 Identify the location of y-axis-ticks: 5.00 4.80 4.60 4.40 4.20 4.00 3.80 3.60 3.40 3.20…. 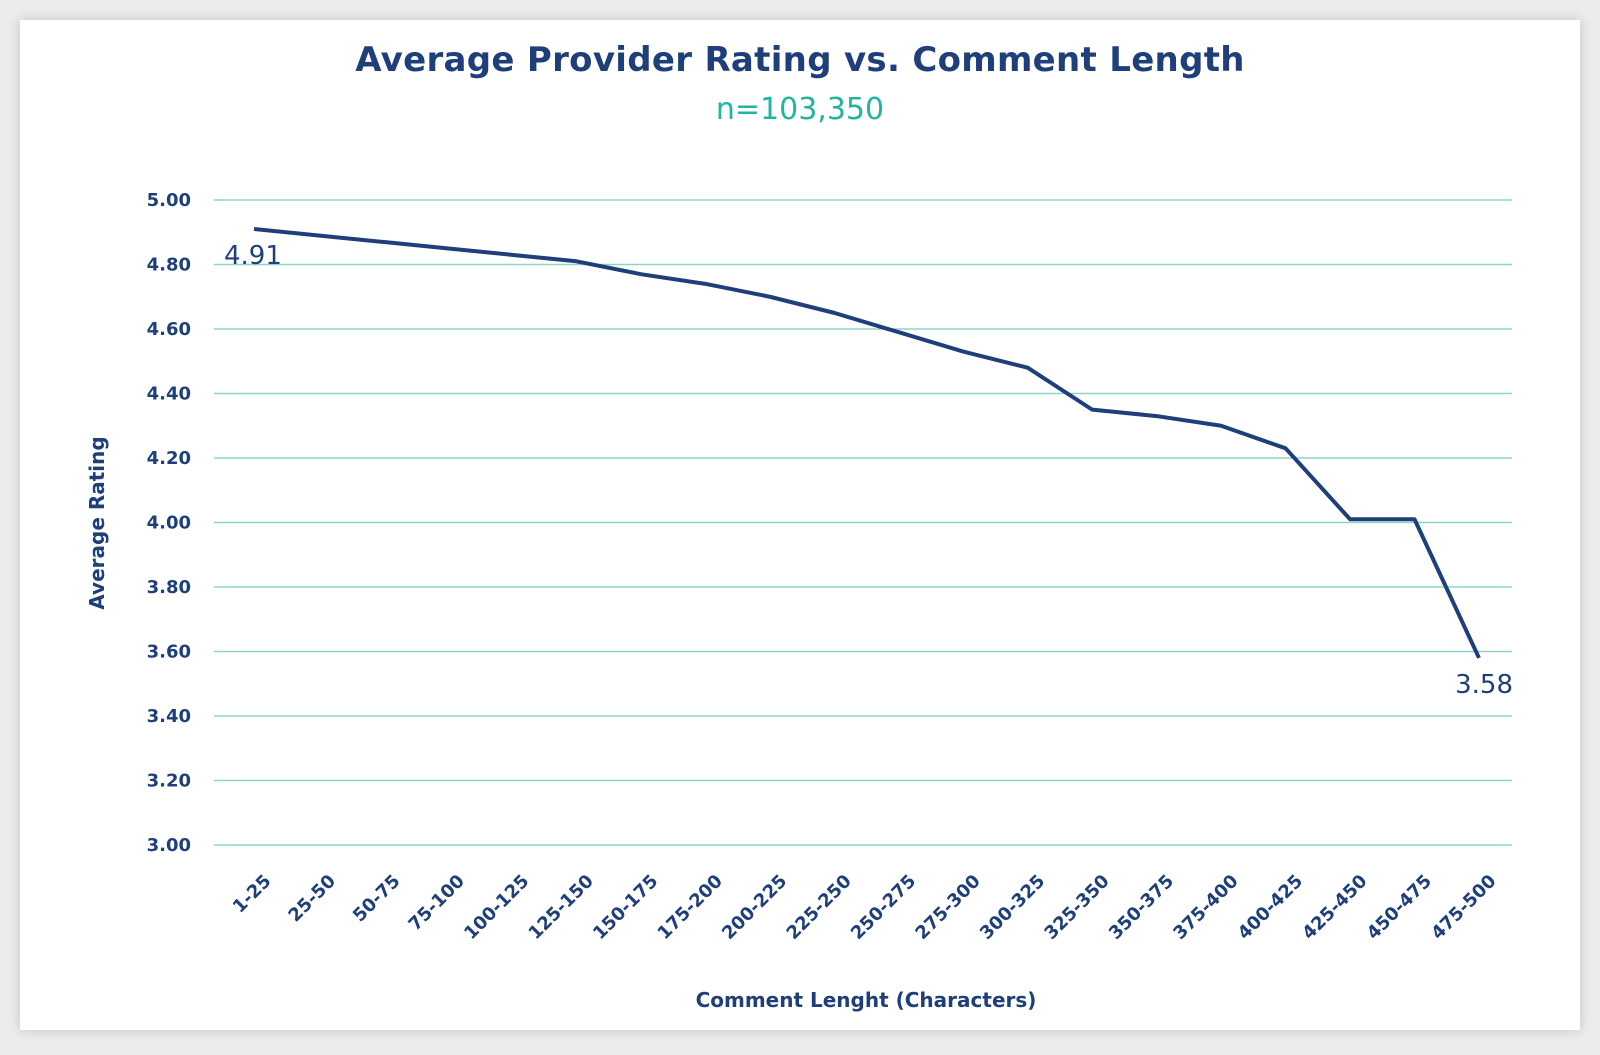
(169, 523).